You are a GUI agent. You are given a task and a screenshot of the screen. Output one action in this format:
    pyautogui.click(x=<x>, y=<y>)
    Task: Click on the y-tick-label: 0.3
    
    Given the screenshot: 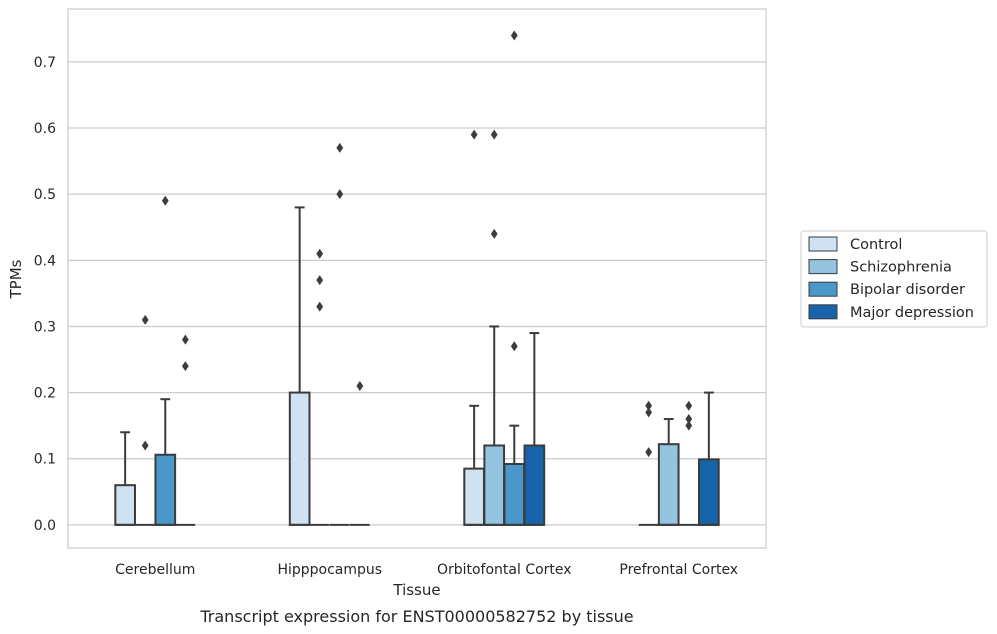 What is the action you would take?
    pyautogui.click(x=45, y=327)
    